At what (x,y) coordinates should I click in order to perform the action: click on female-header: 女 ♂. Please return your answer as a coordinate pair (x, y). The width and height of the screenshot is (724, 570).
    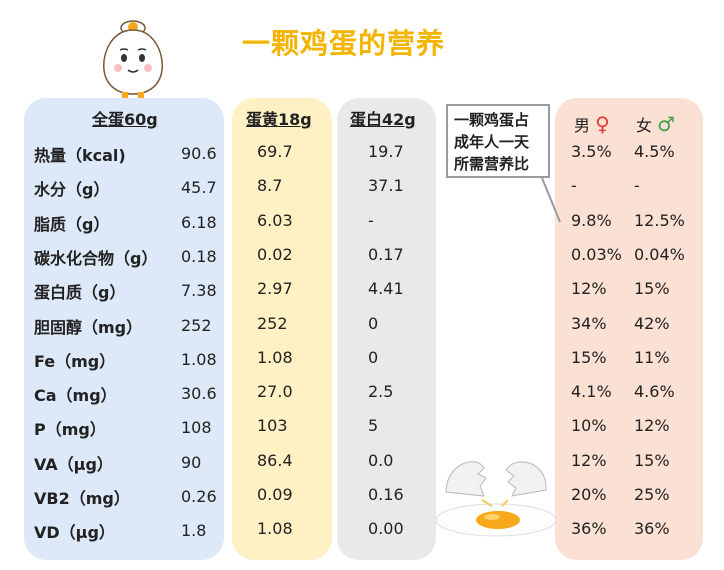
    Looking at the image, I should click on (655, 124).